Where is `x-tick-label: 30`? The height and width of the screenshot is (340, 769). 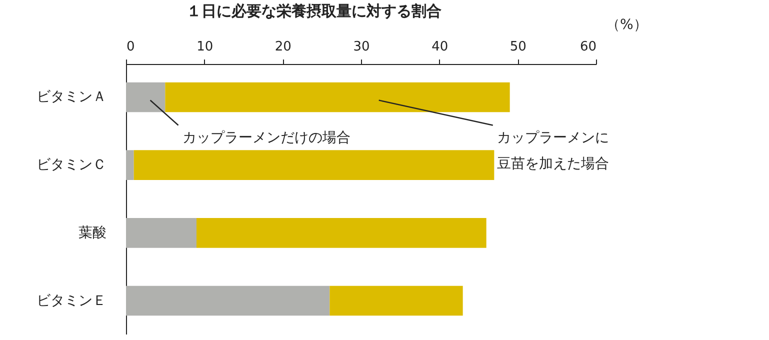 x-tick-label: 30 is located at coordinates (361, 47).